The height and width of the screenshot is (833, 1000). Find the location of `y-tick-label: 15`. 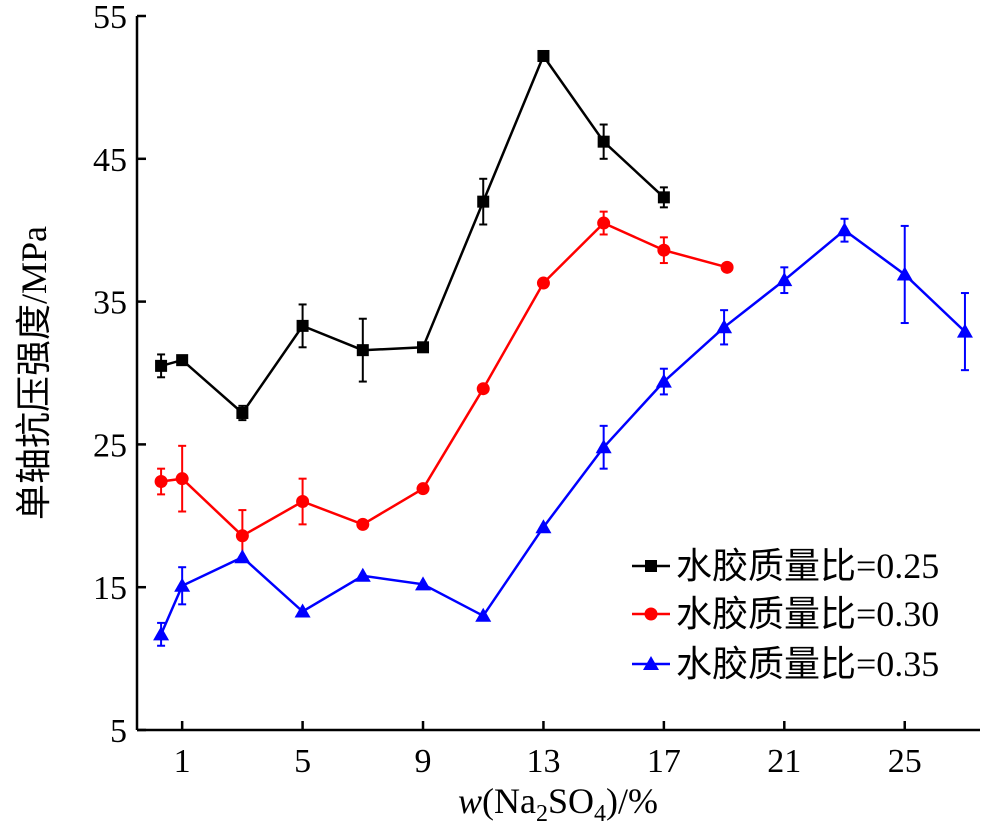

y-tick-label: 15 is located at coordinates (110, 588).